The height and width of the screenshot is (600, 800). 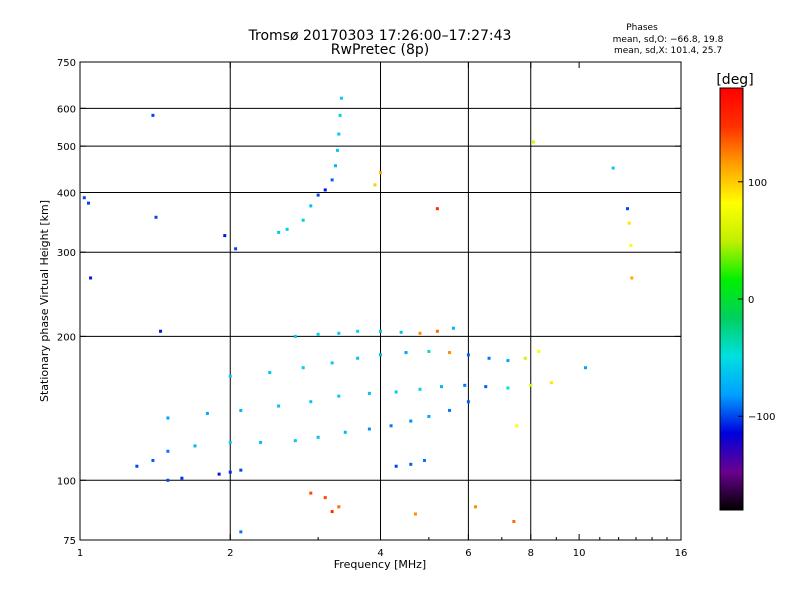 What do you see at coordinates (44, 301) in the screenshot?
I see `y-axis-label: Stationary phase Virtual Height [km]` at bounding box center [44, 301].